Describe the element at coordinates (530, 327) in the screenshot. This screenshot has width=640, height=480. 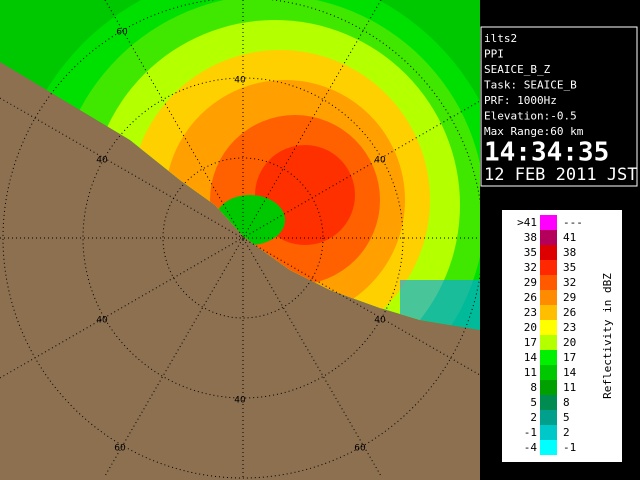
I see `legend-low: 20` at that location.